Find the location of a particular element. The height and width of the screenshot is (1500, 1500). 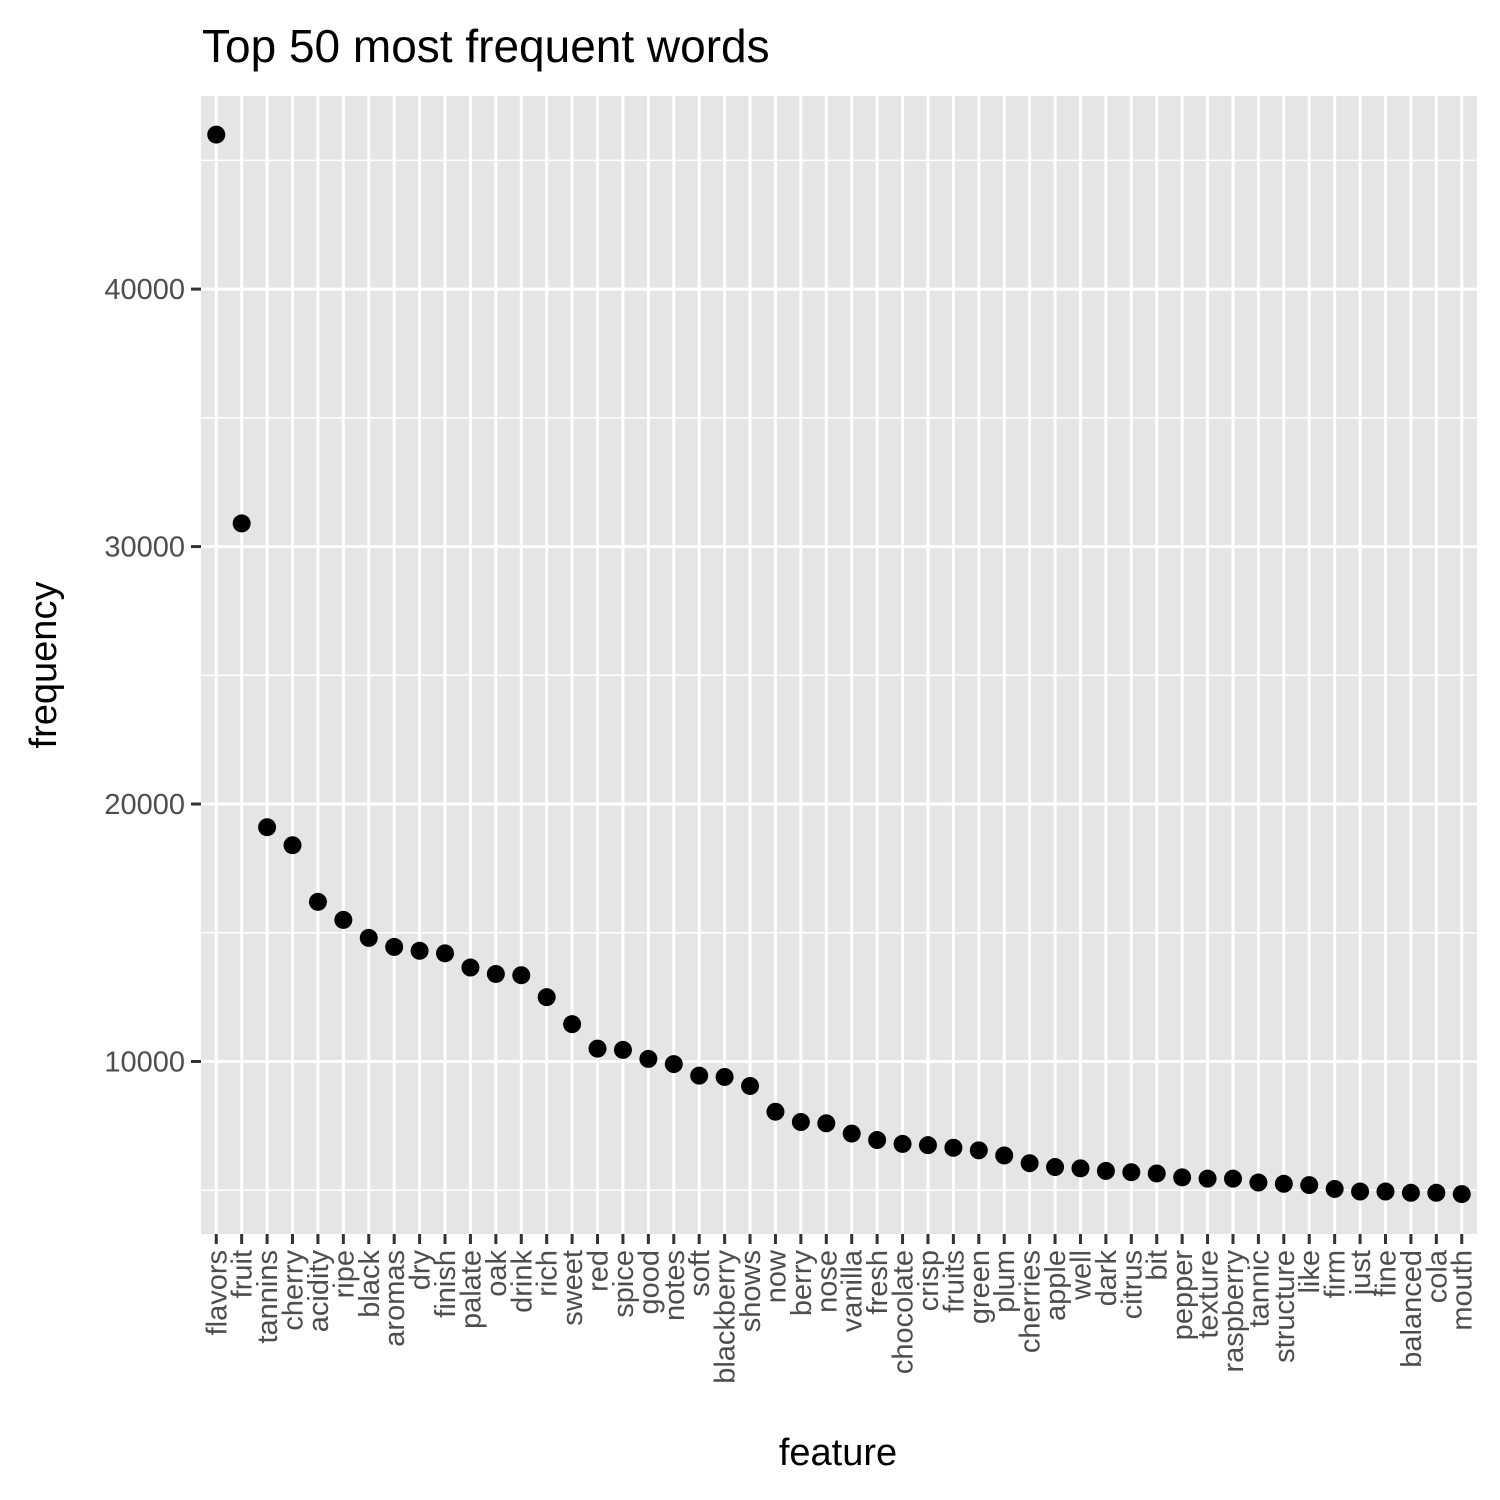

x-tick-label-flavors: flavors is located at coordinates (217, 1292).